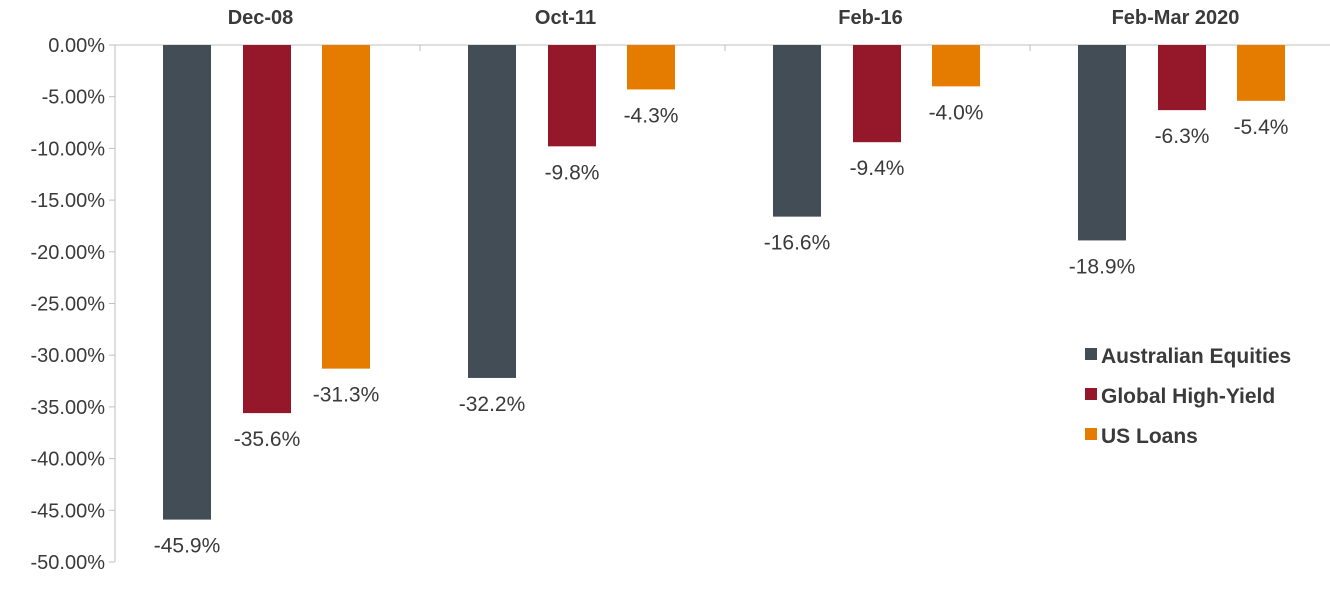 The image size is (1330, 600). What do you see at coordinates (1149, 436) in the screenshot?
I see `legend-label: US Loans` at bounding box center [1149, 436].